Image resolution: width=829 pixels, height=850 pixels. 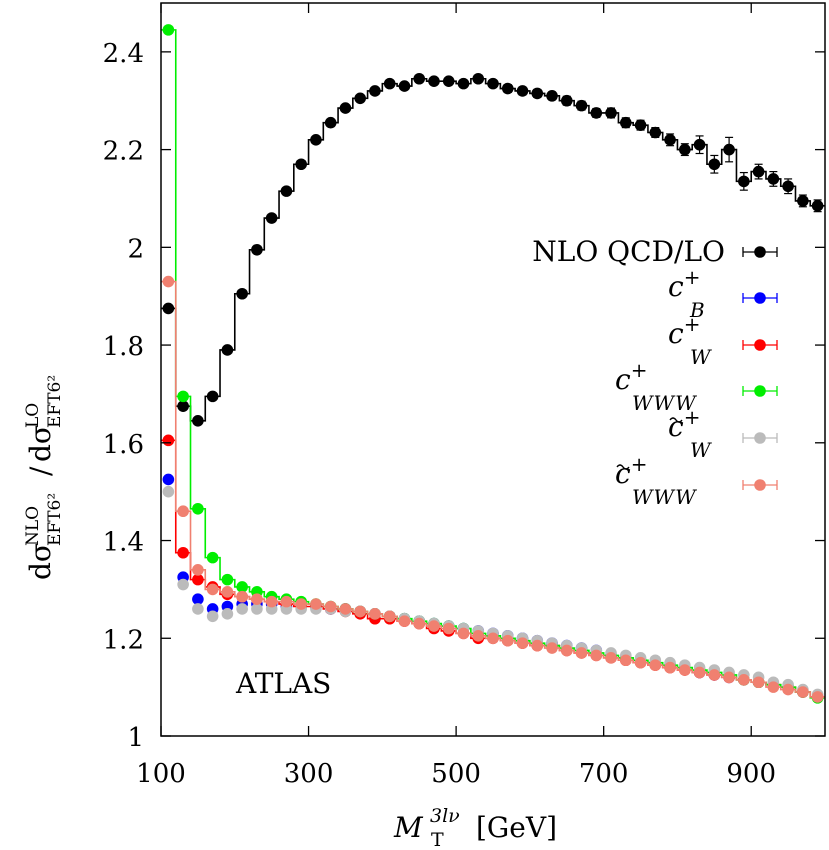 I want to click on legend-label-sub: B, so click(x=697, y=310).